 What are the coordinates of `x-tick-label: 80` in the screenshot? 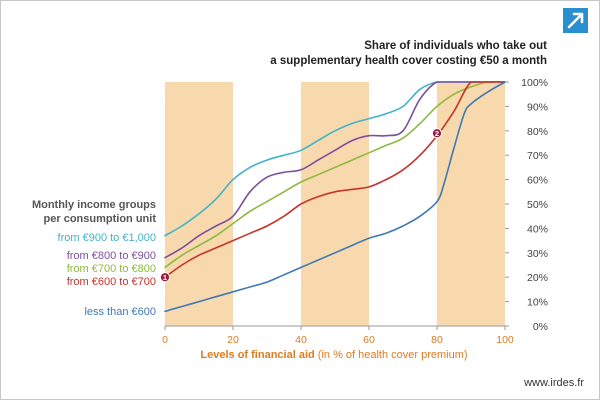 It's located at (437, 340).